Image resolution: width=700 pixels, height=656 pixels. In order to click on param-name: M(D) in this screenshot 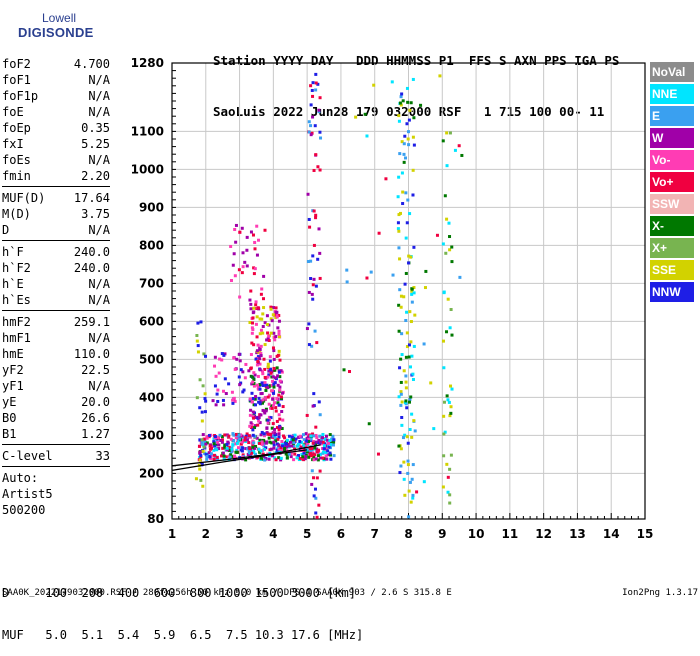, I will do `click(16, 214)`.